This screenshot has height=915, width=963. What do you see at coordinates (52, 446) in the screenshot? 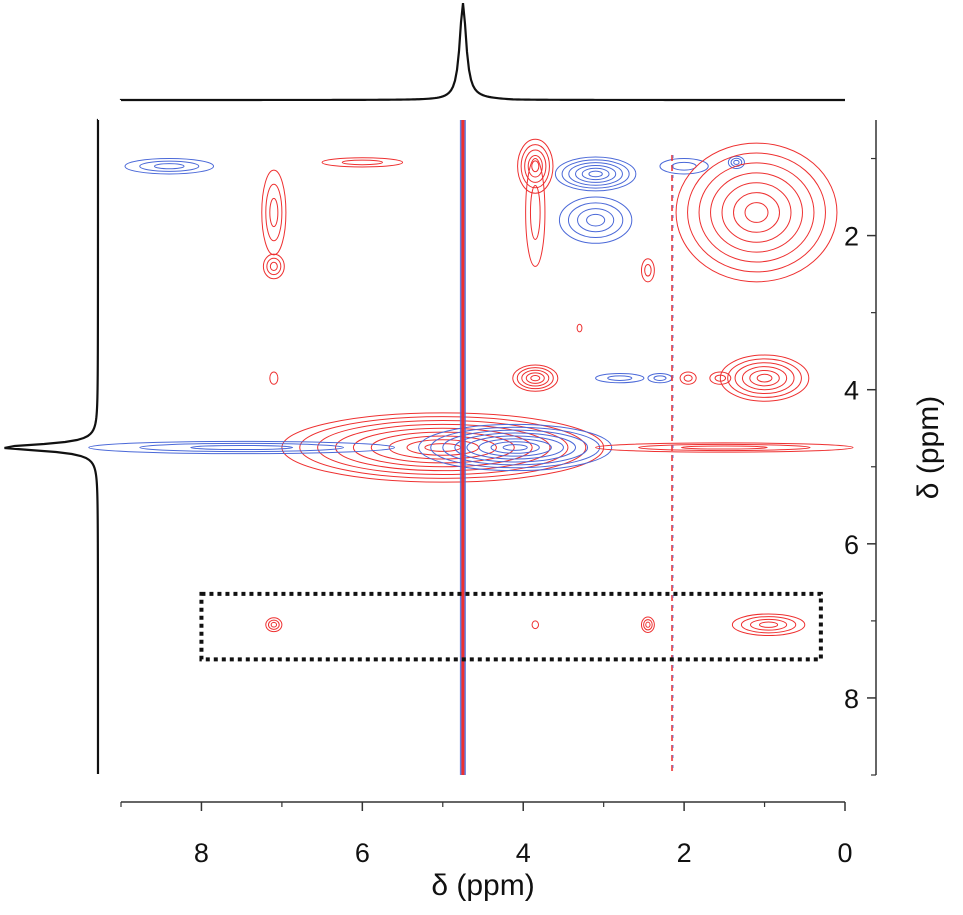
I see `left-projection-trace` at bounding box center [52, 446].